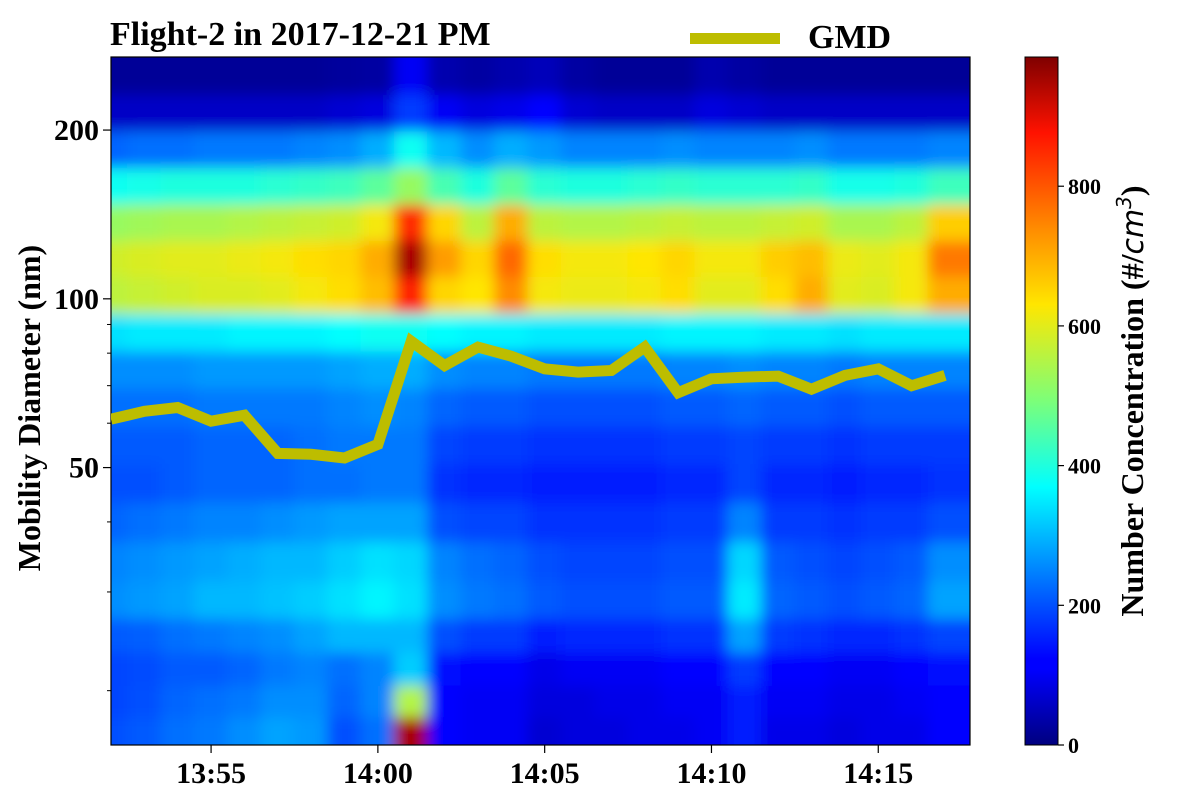 The width and height of the screenshot is (1200, 800). What do you see at coordinates (300, 34) in the screenshot?
I see `chart-title: Flight-2 in 2017-12-21 PM` at bounding box center [300, 34].